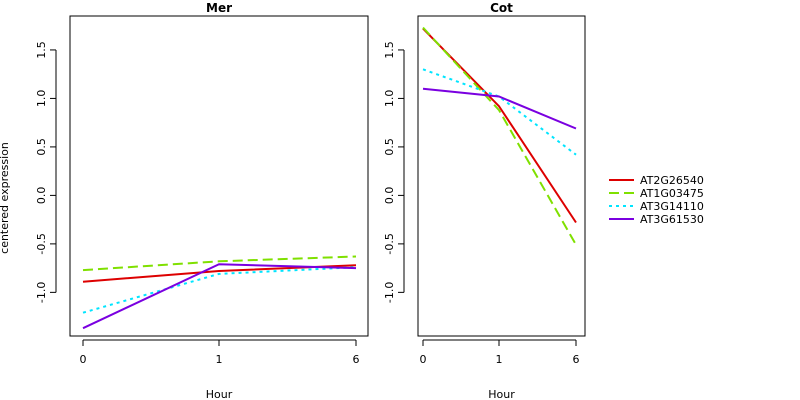 This screenshot has height=400, width=800. I want to click on y-axis-label: centered expression, so click(5, 198).